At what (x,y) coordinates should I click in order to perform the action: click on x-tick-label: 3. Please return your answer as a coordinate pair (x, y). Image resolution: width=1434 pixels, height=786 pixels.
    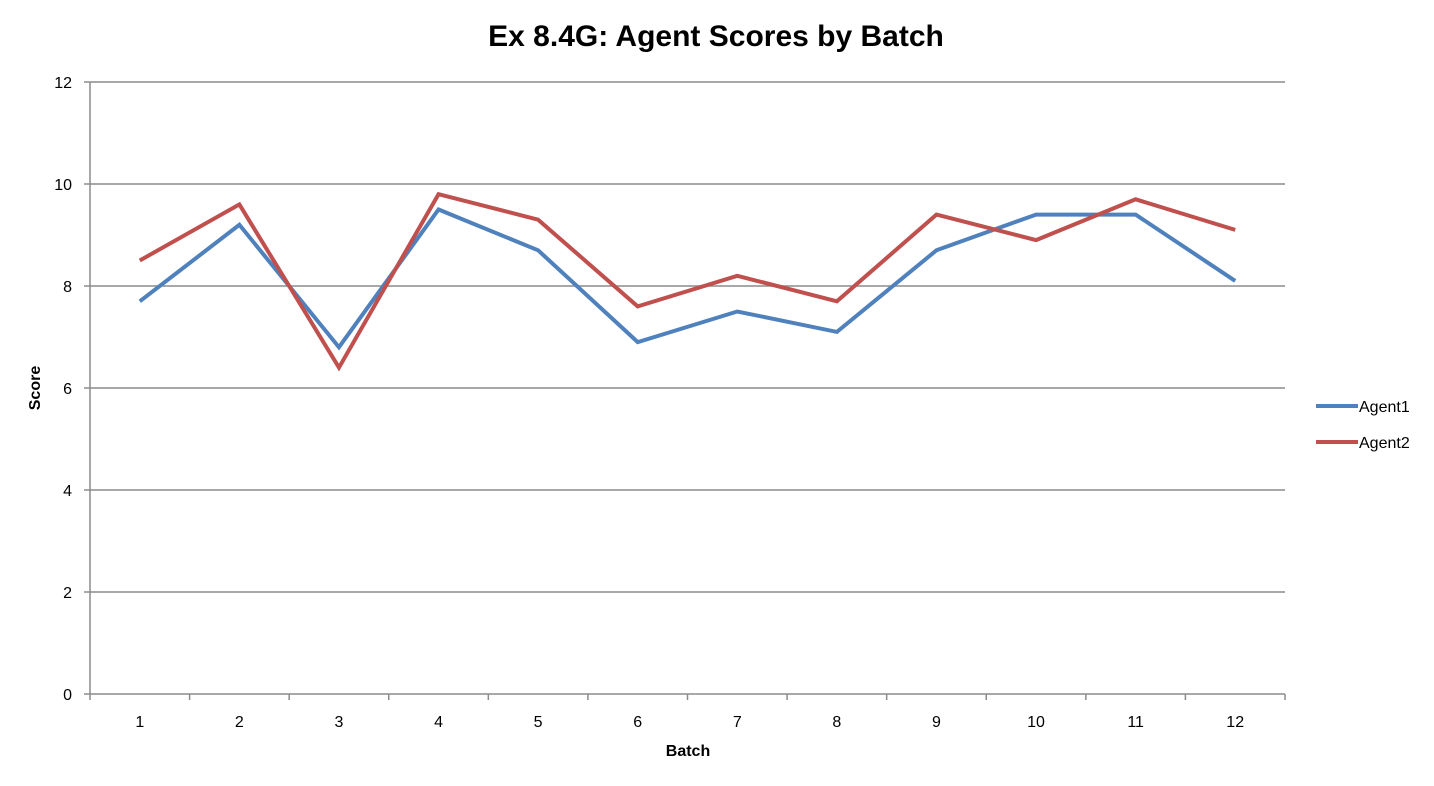
    Looking at the image, I should click on (339, 722).